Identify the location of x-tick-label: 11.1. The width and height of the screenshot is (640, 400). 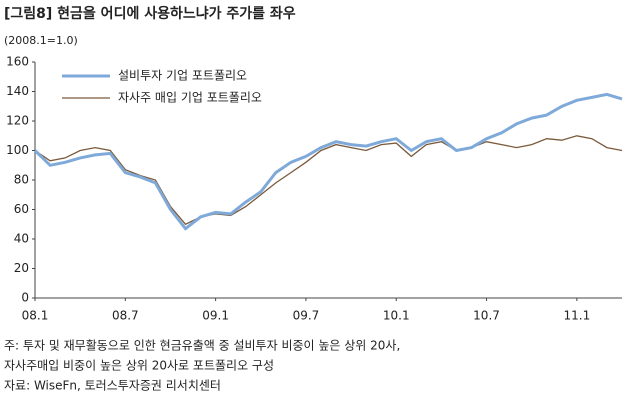
(576, 316).